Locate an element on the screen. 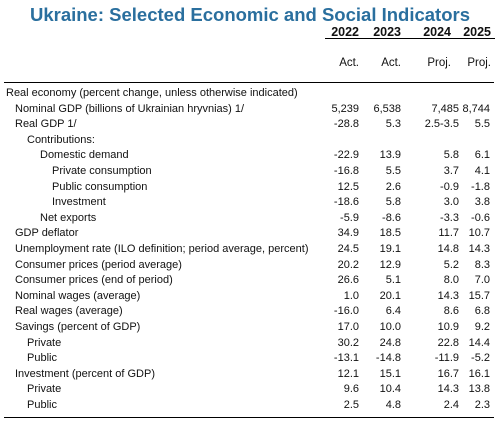 Image resolution: width=500 pixels, height=421 pixels. row-value-2022: 26.6 is located at coordinates (348, 280).